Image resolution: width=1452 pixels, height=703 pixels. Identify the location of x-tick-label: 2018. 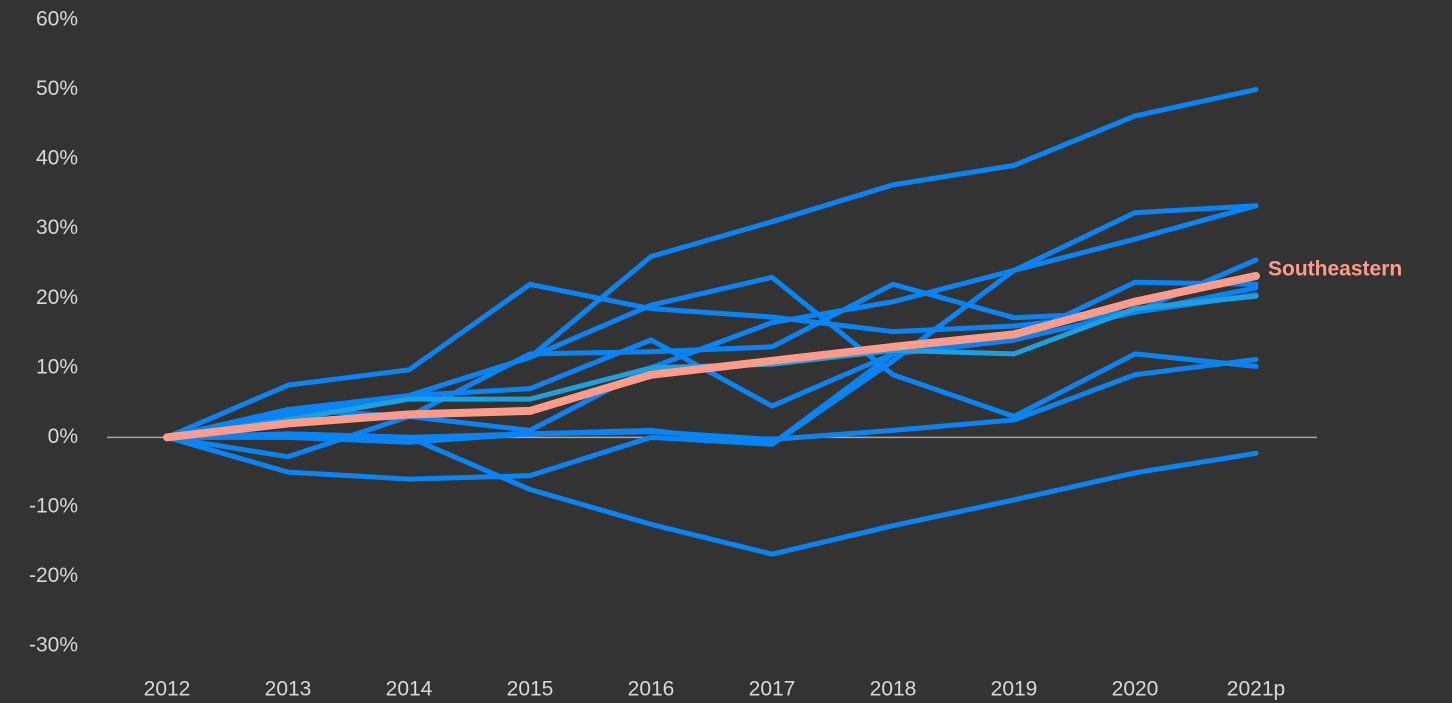
(893, 689).